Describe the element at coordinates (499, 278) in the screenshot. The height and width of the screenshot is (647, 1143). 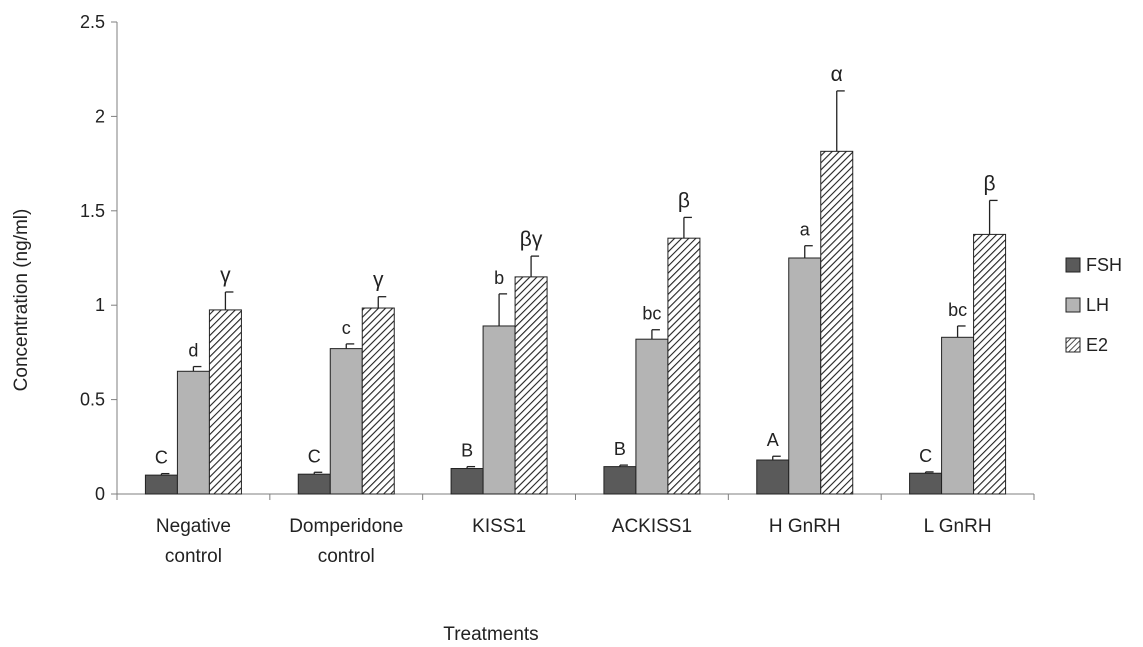
I see `significance-letter: b` at that location.